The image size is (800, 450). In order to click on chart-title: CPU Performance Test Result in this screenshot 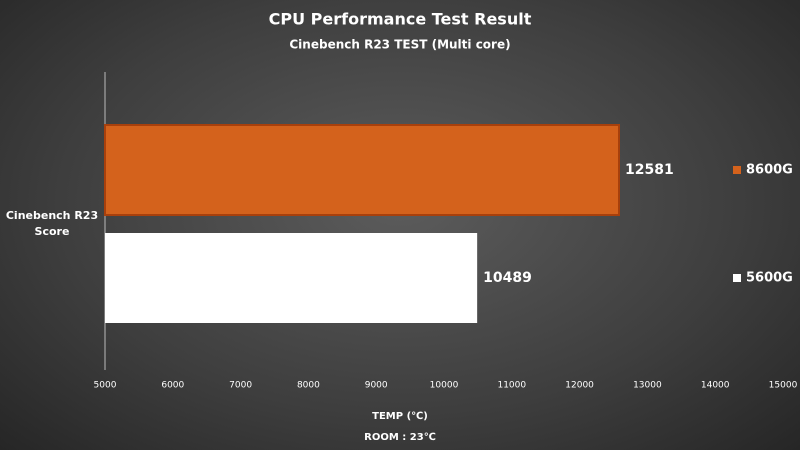, I will do `click(400, 19)`.